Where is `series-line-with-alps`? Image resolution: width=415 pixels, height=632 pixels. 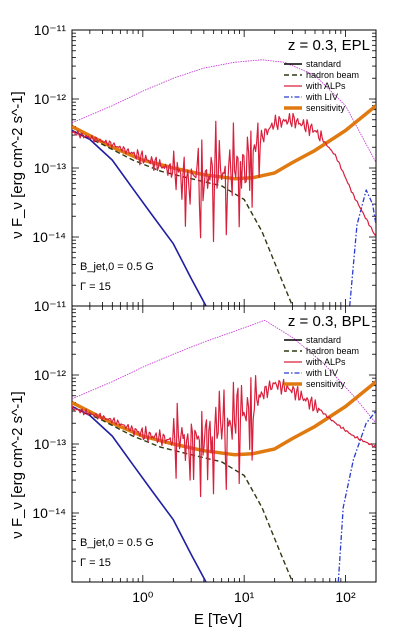 series-line-with-alps is located at coordinates (224, 436).